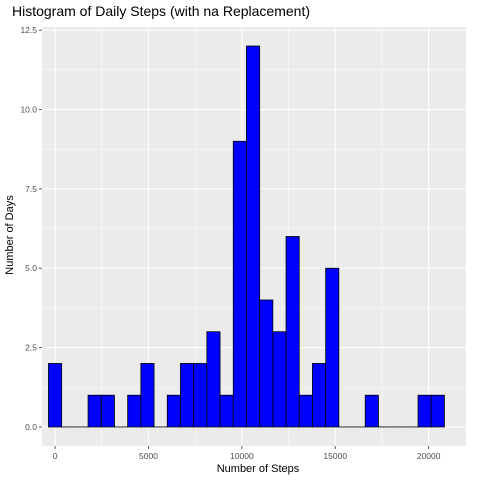 The image size is (480, 480). Describe the element at coordinates (258, 469) in the screenshot. I see `x-axis-title: Number of Steps` at that location.